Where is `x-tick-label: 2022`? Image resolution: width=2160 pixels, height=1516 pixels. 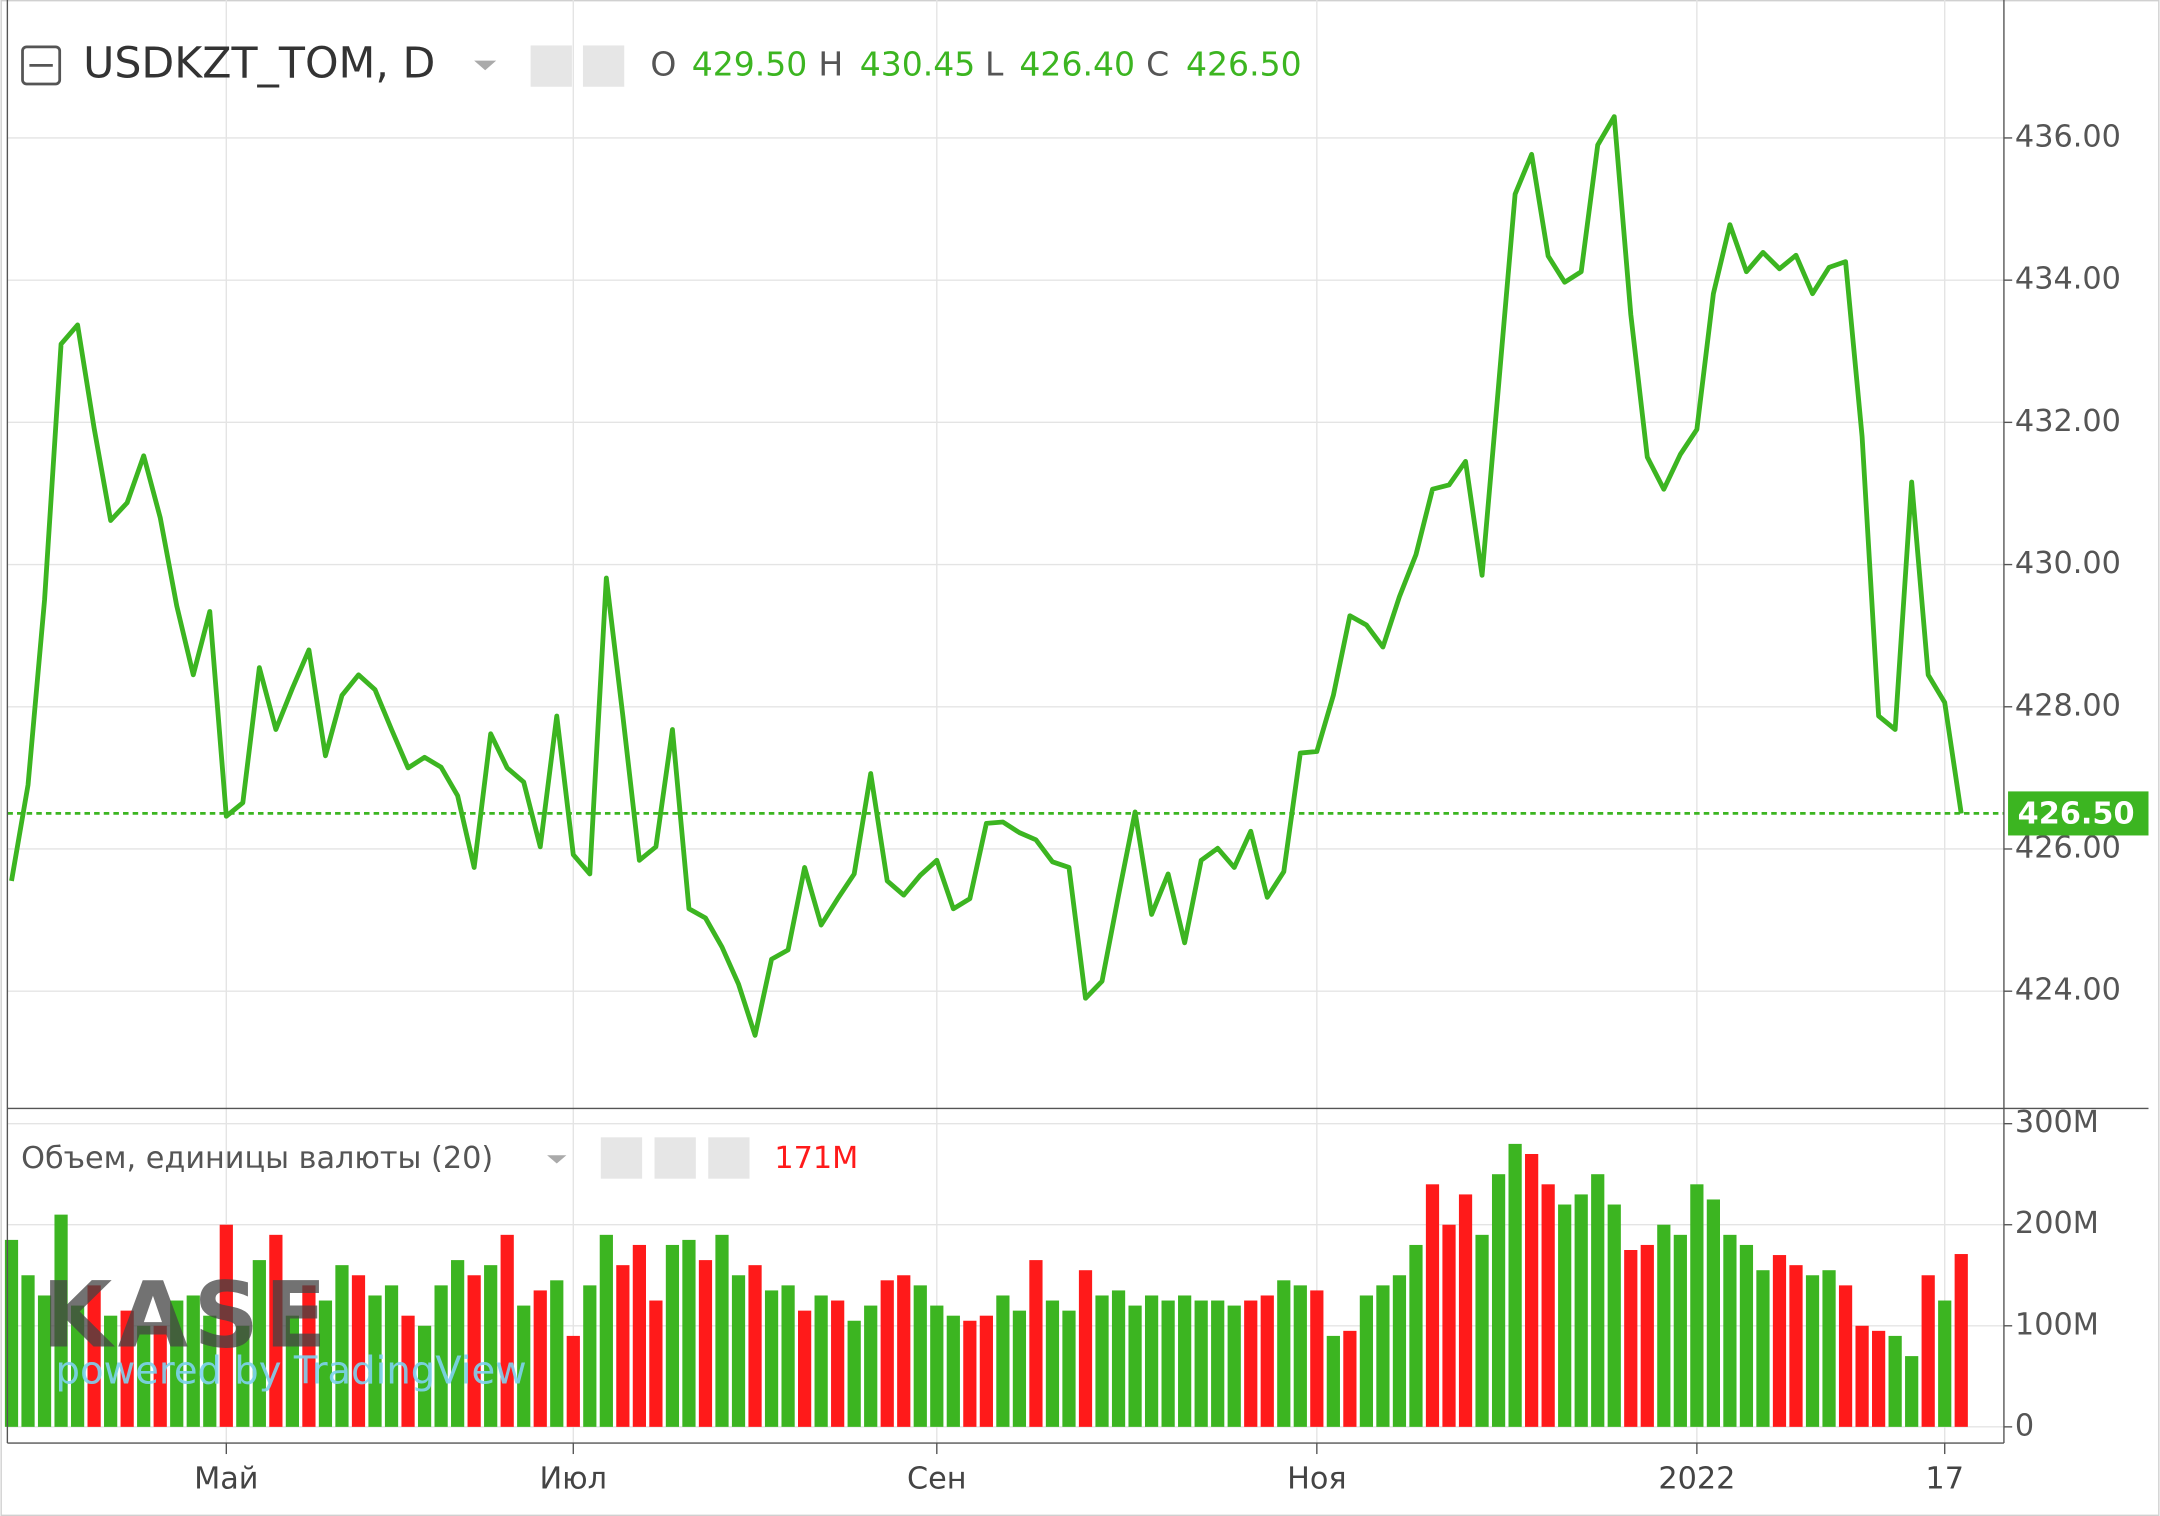
x-tick-label: 2022 is located at coordinates (1696, 1479).